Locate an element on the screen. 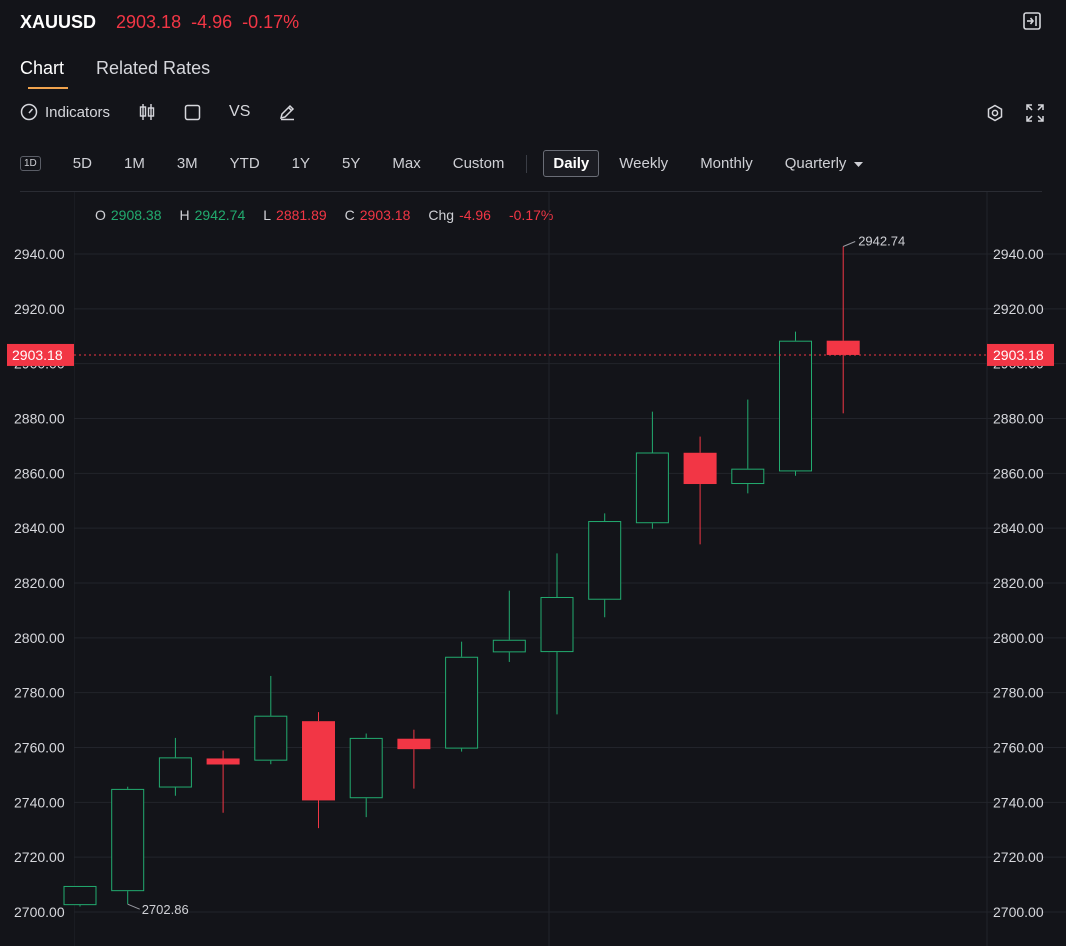  pencil-icon is located at coordinates (287, 112).